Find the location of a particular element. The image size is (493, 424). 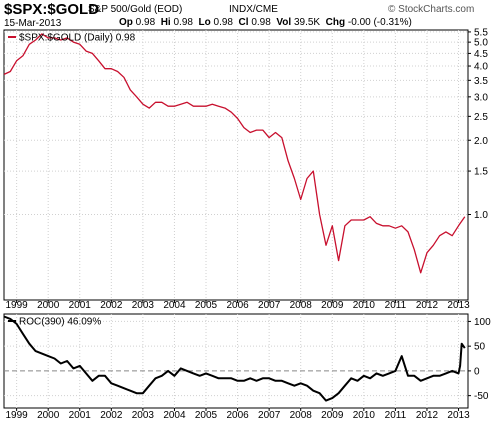

y-tick-label: 3.0 is located at coordinates (481, 97).